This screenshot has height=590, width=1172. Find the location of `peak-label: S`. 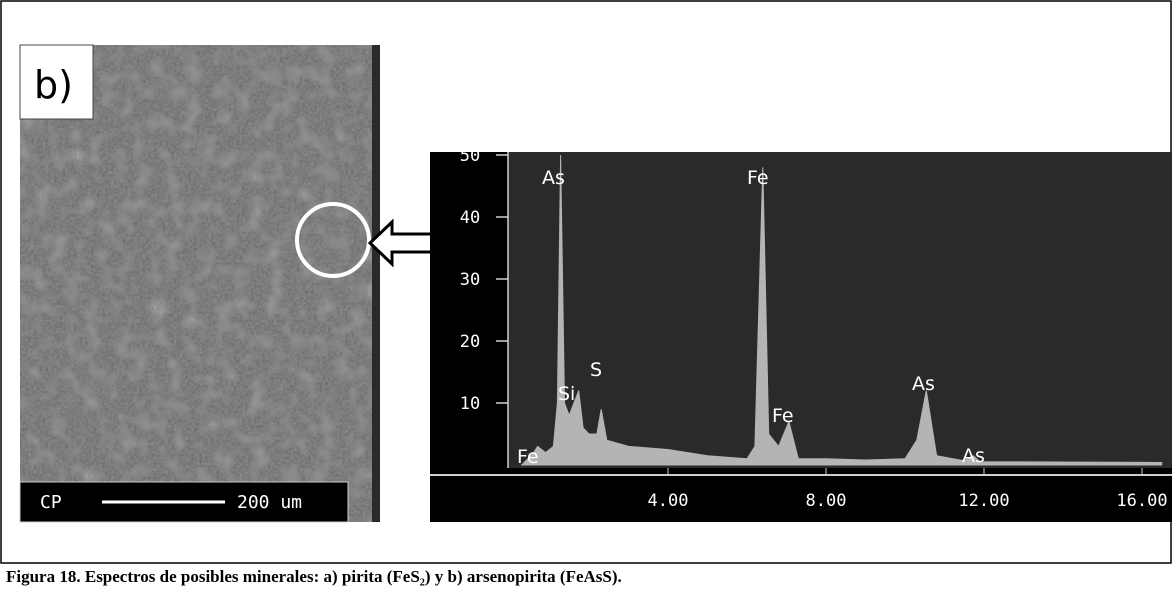

peak-label: S is located at coordinates (596, 370).